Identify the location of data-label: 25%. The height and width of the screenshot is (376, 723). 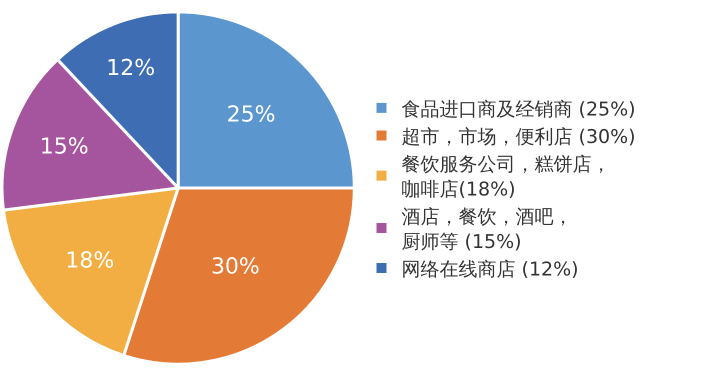
(251, 115).